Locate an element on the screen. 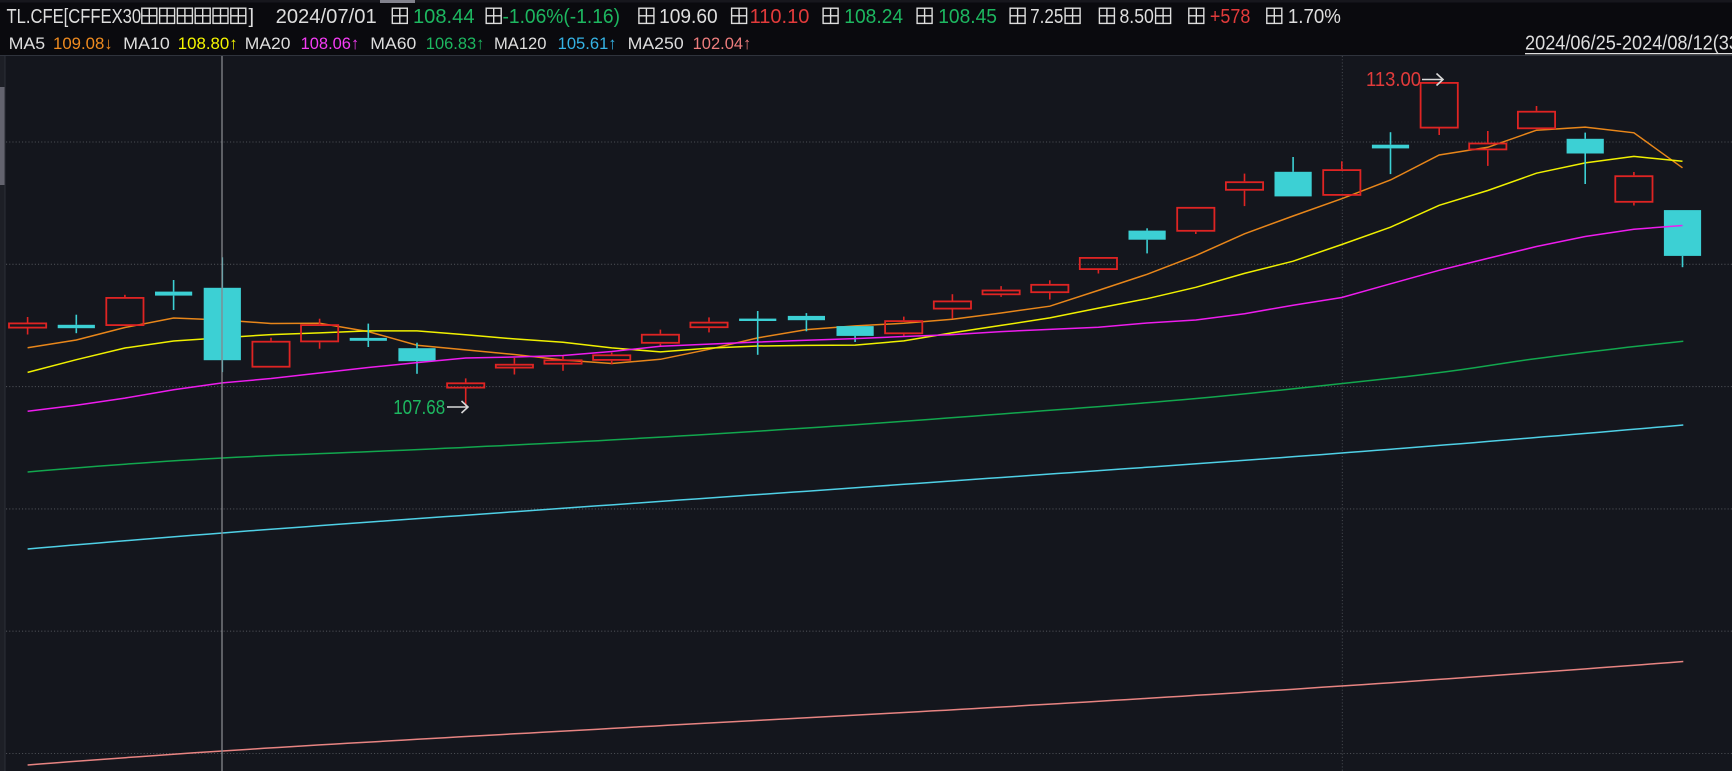 Image resolution: width=1732 pixels, height=771 pixels. svg-text: 7.25 is located at coordinates (1046, 17).